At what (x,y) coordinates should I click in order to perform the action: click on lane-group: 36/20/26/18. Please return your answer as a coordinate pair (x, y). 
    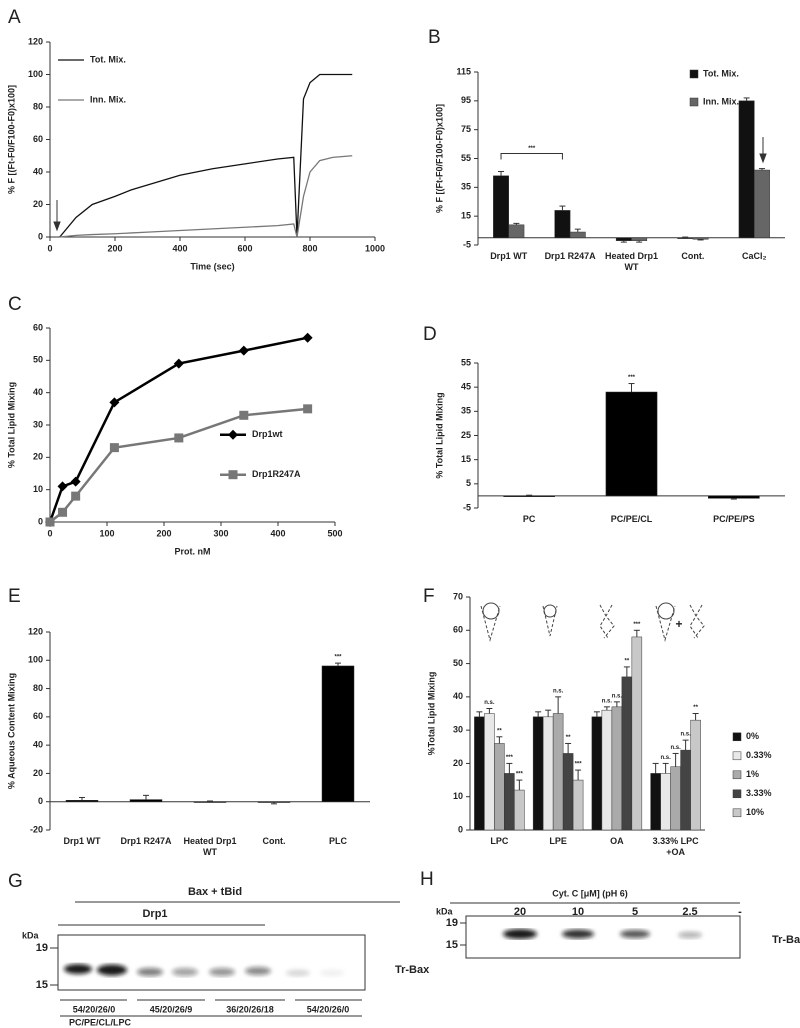
    Looking at the image, I should click on (250, 1009).